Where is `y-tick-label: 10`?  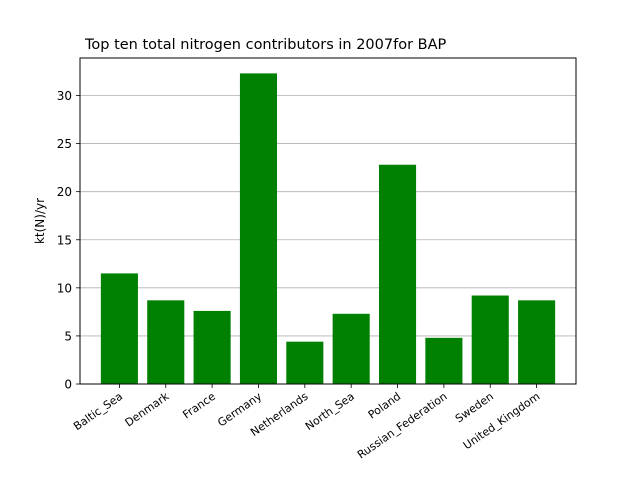
y-tick-label: 10 is located at coordinates (64, 288).